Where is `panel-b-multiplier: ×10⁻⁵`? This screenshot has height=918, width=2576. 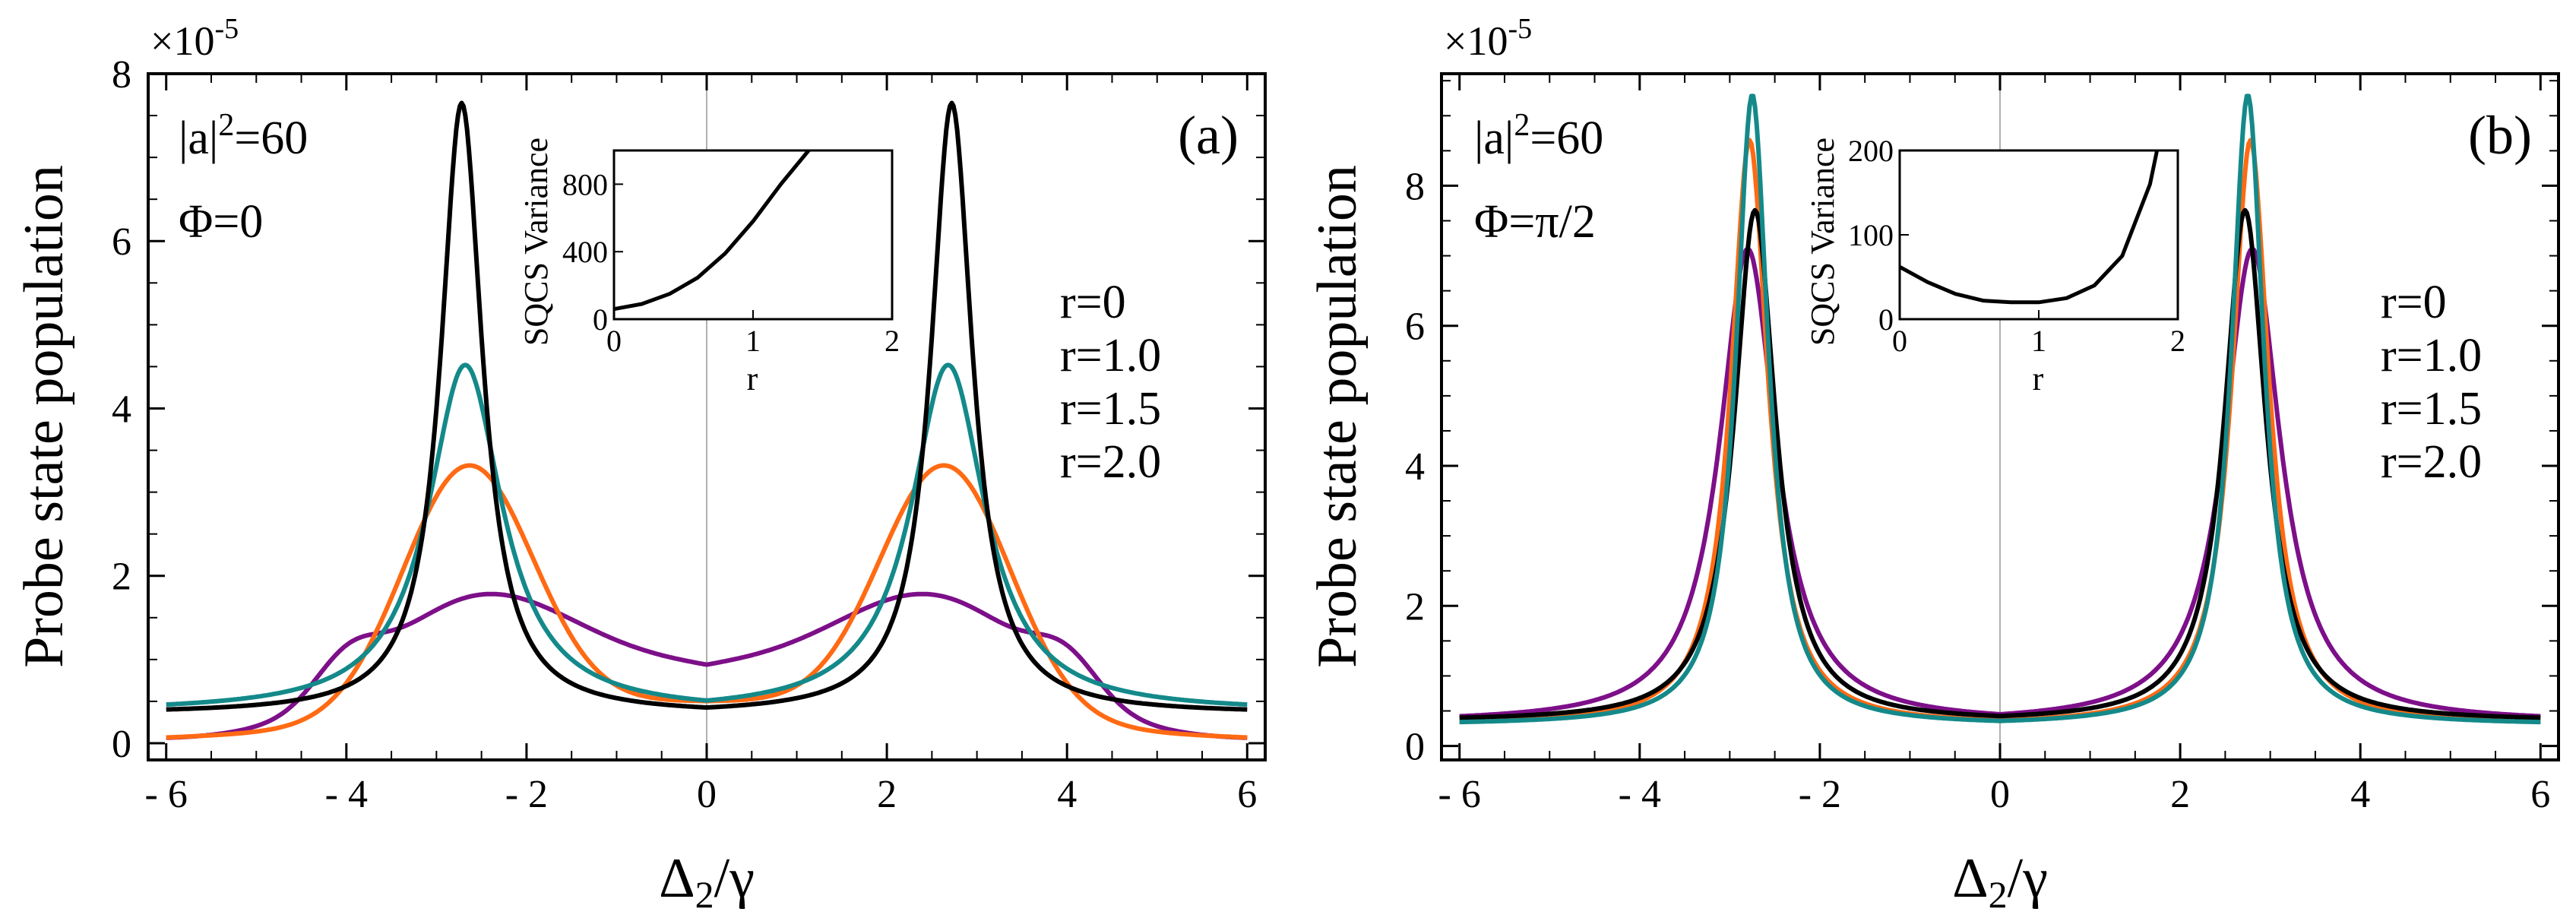
panel-b-multiplier: ×10⁻⁵ is located at coordinates (1488, 38).